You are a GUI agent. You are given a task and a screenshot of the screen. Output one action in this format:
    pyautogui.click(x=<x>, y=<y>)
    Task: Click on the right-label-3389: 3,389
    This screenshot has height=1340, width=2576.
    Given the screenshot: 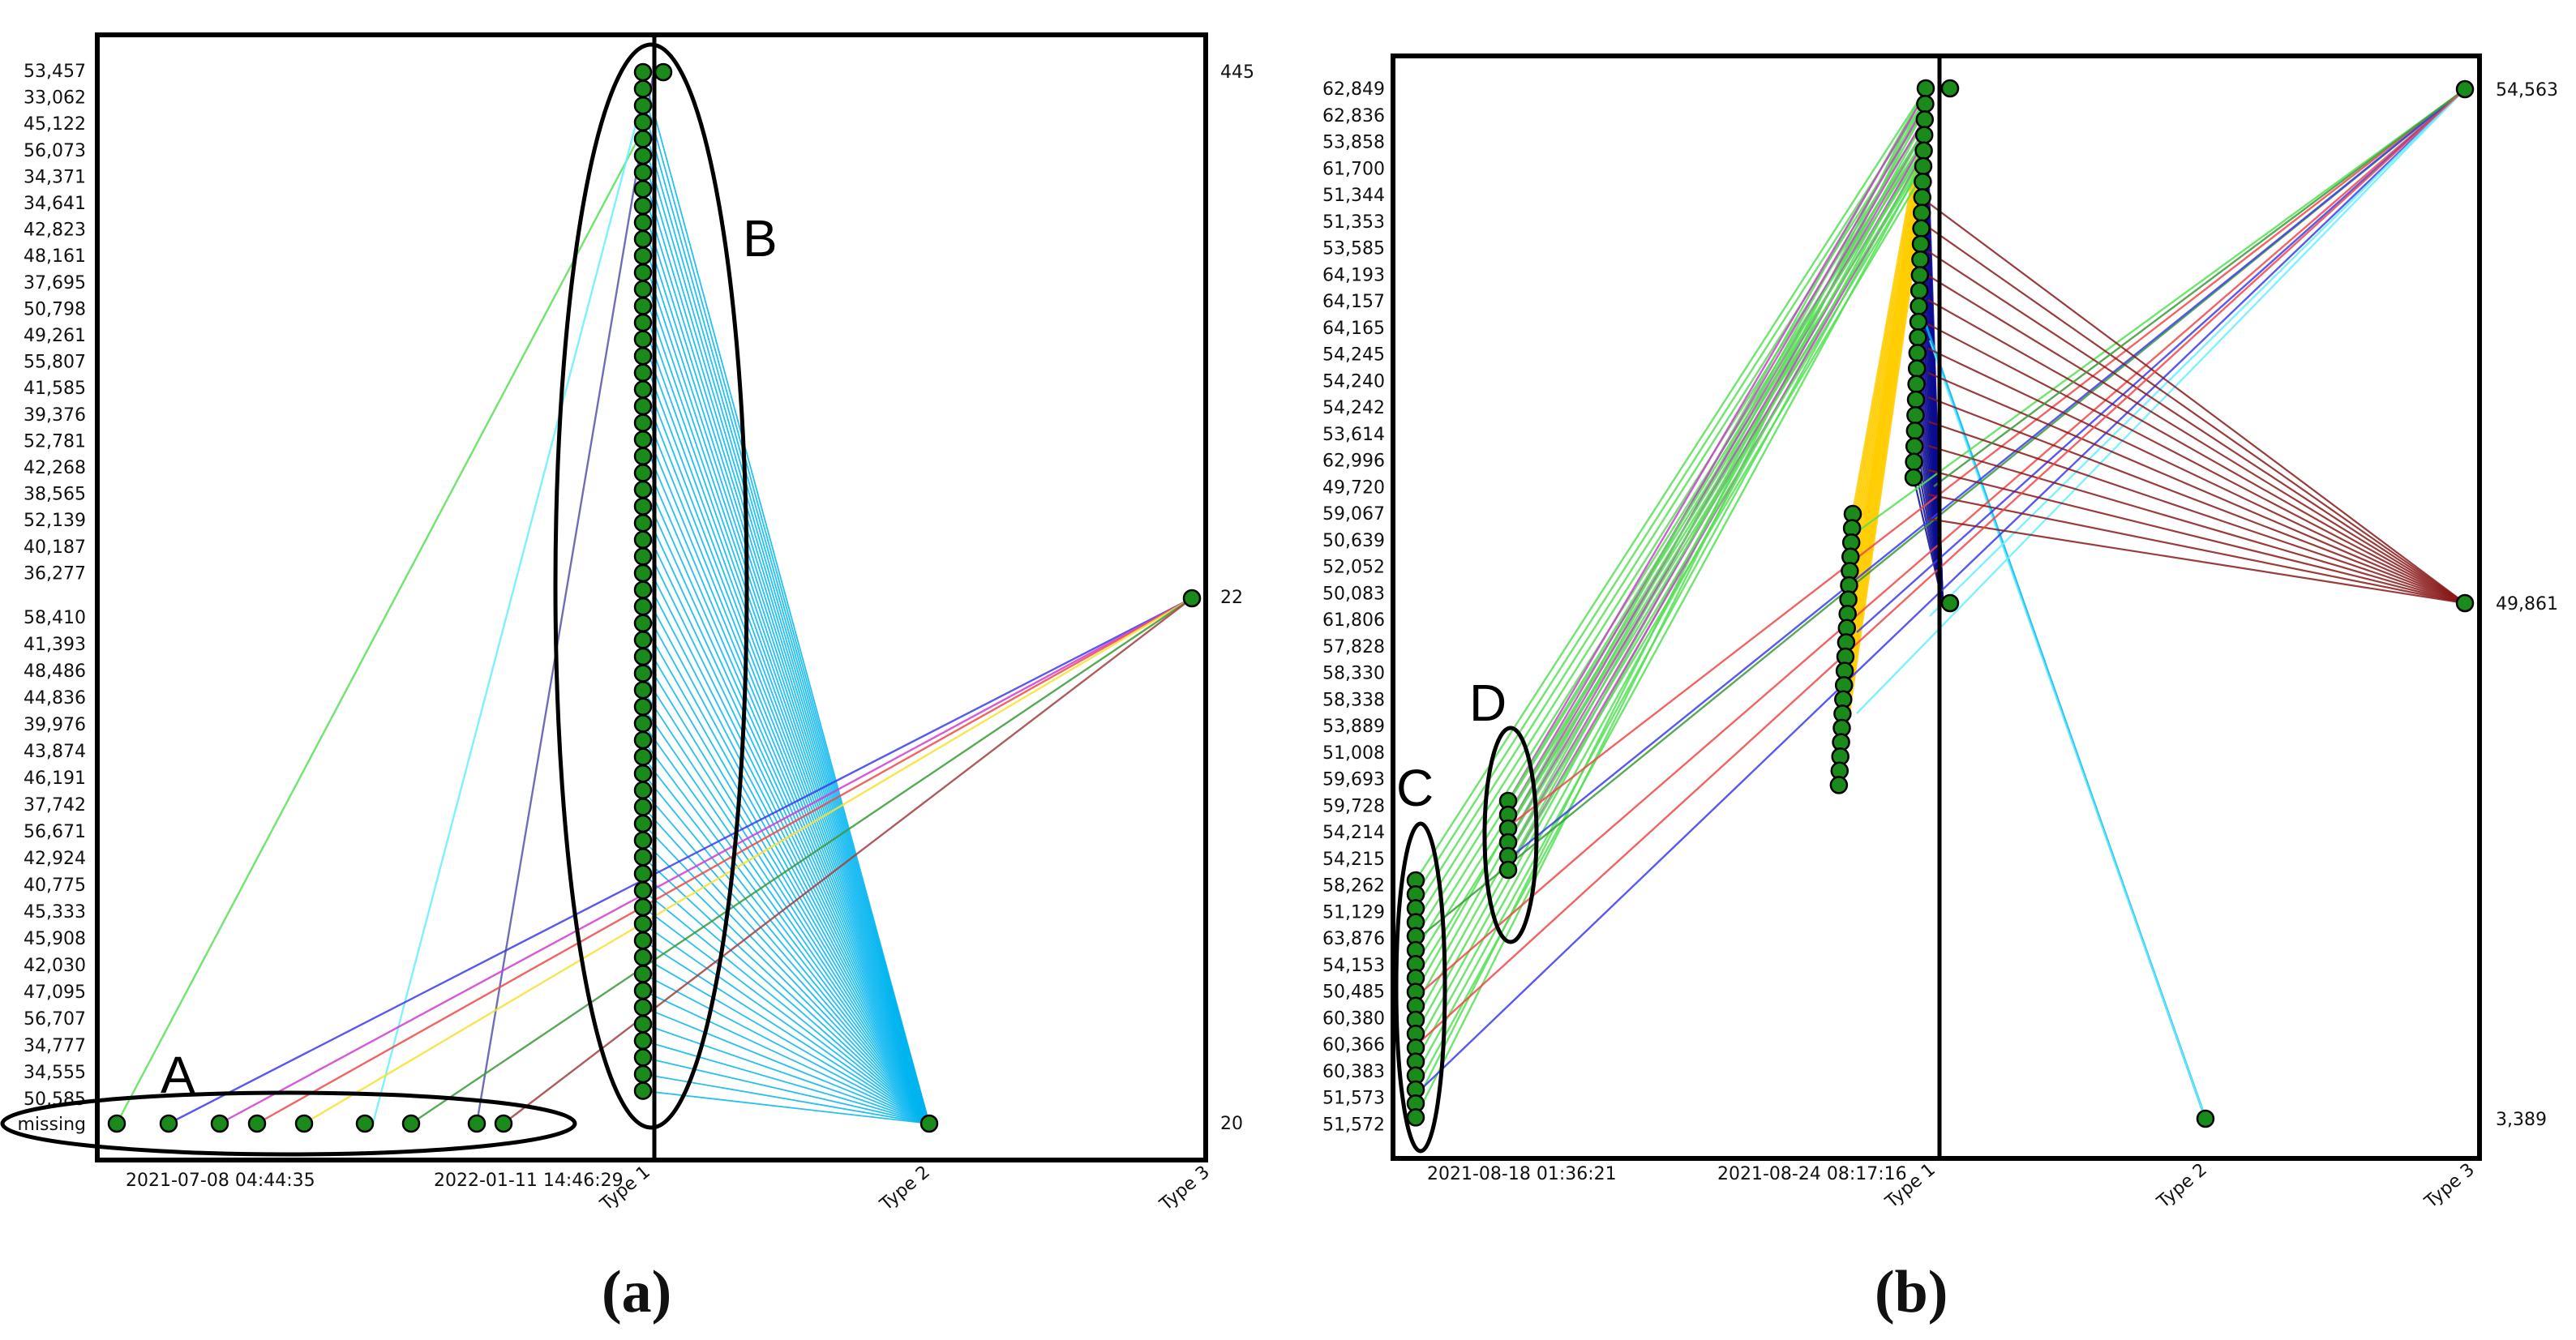 What is the action you would take?
    pyautogui.click(x=2521, y=1120)
    